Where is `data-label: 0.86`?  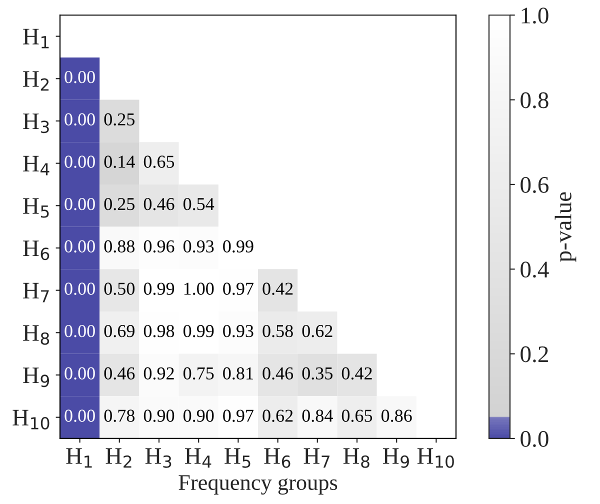
data-label: 0.86 is located at coordinates (396, 416).